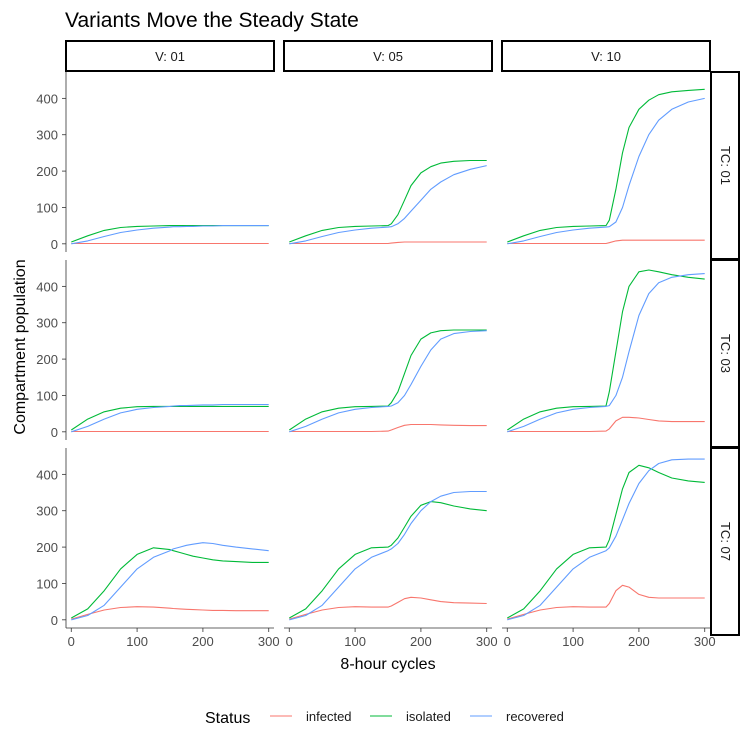 This screenshot has width=750, height=750. Describe the element at coordinates (212, 20) in the screenshot. I see `chart-title: Variants Move the Steady State` at that location.